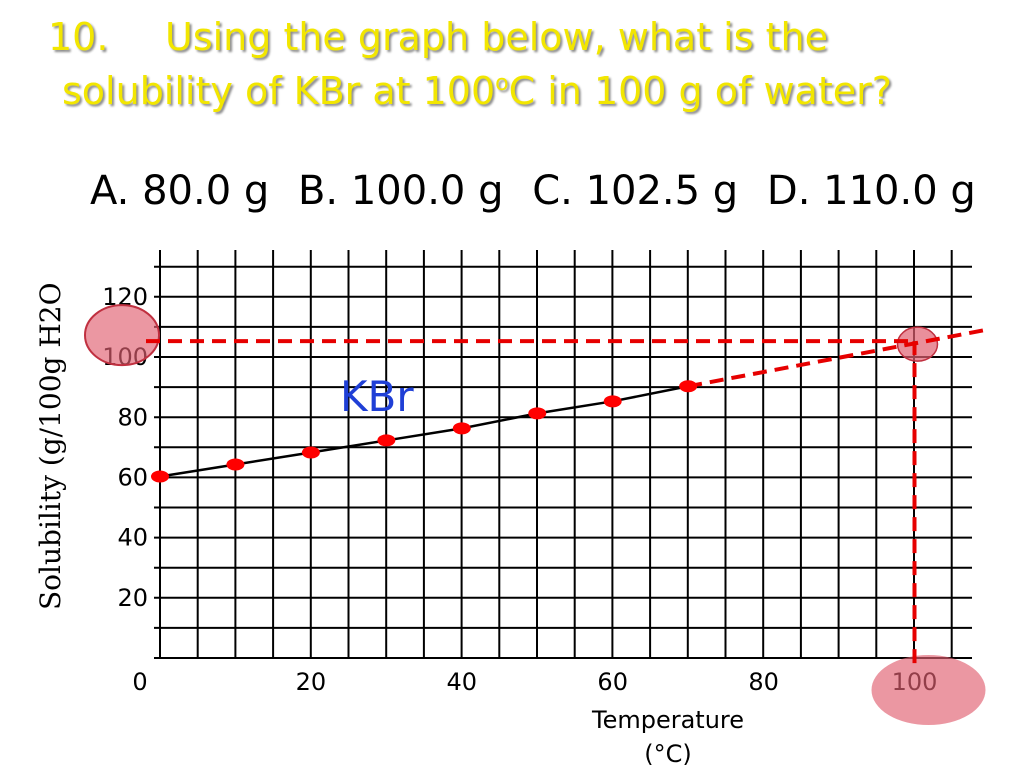 The image size is (1024, 768). I want to click on choice-c: C. 102.5 g, so click(635, 191).